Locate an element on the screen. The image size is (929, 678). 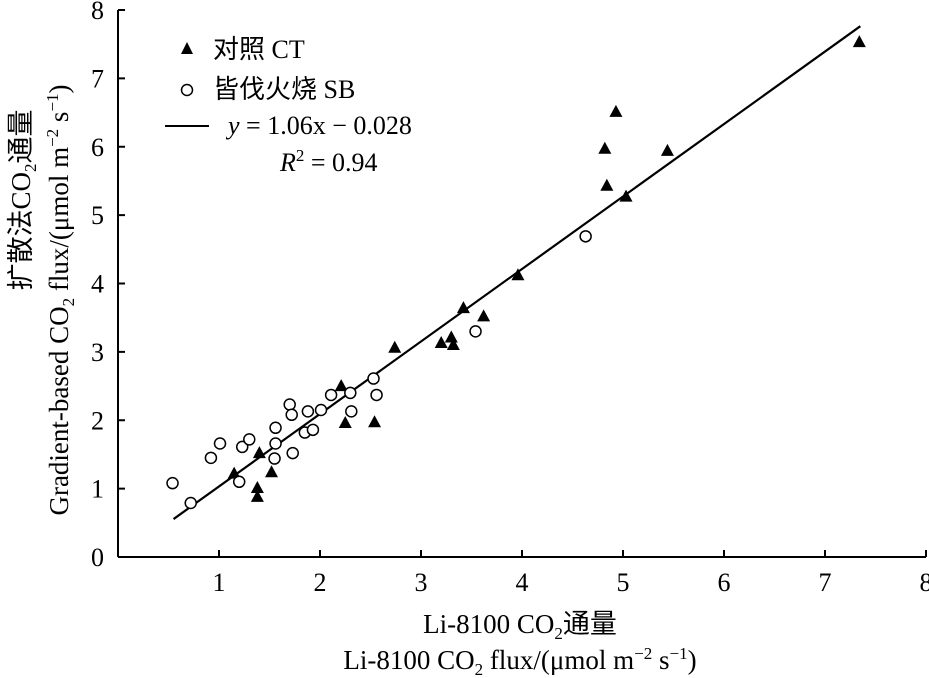
y-title-cn-sub: 2 is located at coordinates (30, 167).